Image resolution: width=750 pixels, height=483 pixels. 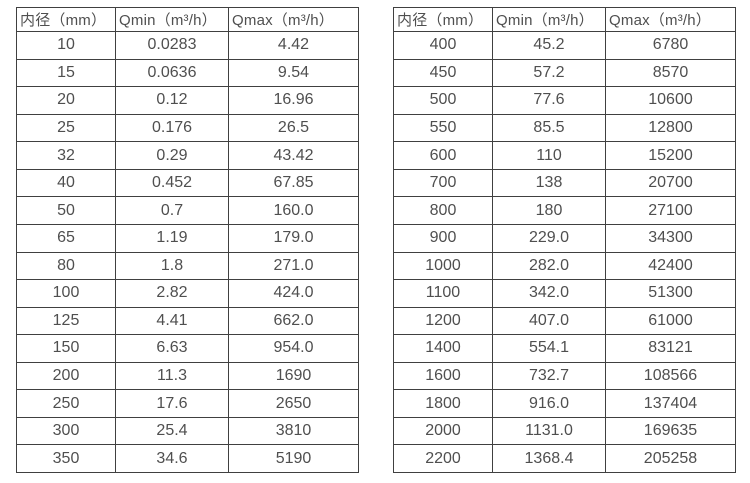 What do you see at coordinates (549, 210) in the screenshot?
I see `table-cell: 180` at bounding box center [549, 210].